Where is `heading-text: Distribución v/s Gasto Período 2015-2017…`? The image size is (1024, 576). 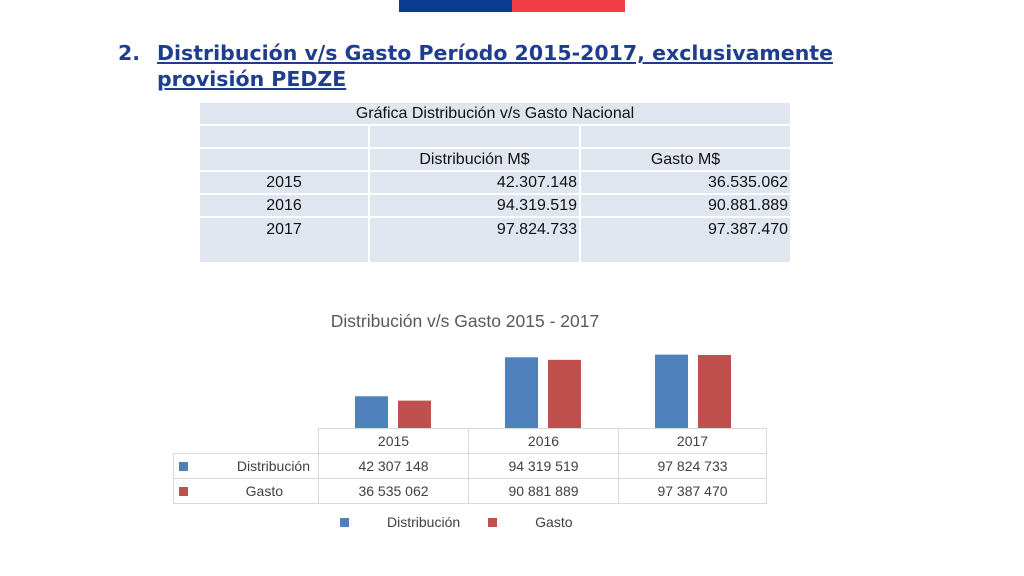
heading-text: Distribución v/s Gasto Período 2015-2017… is located at coordinates (495, 66).